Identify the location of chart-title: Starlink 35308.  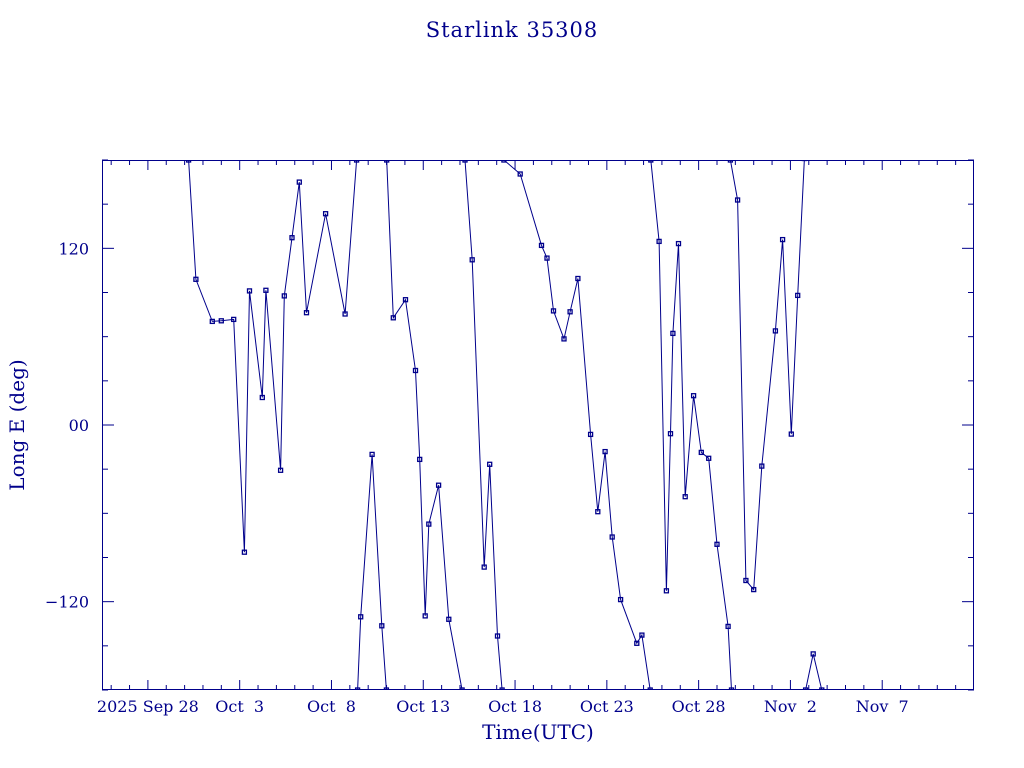
(512, 30).